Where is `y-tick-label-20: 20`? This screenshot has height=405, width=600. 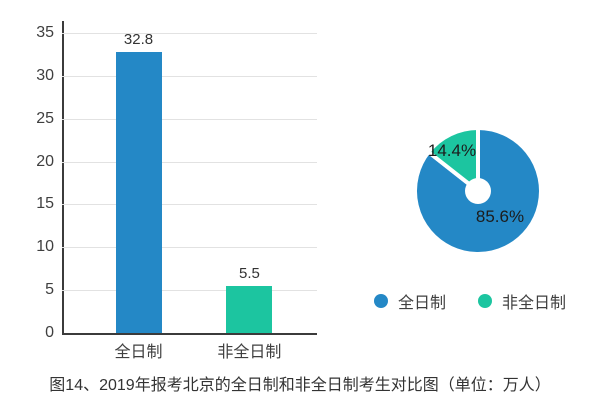
y-tick-label-20: 20 is located at coordinates (45, 161).